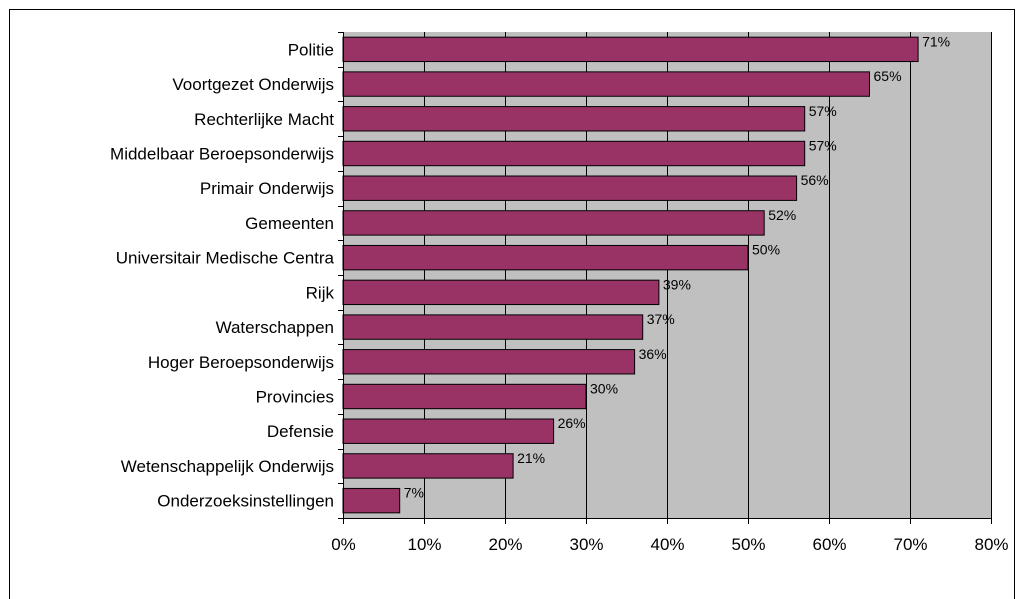 The height and width of the screenshot is (599, 1026). I want to click on data-label: 56%, so click(815, 180).